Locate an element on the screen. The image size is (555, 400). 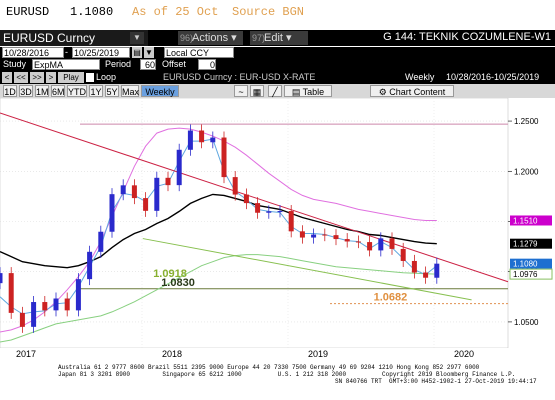
edit-menu-button: 97) Edit ▾ is located at coordinates (279, 38).